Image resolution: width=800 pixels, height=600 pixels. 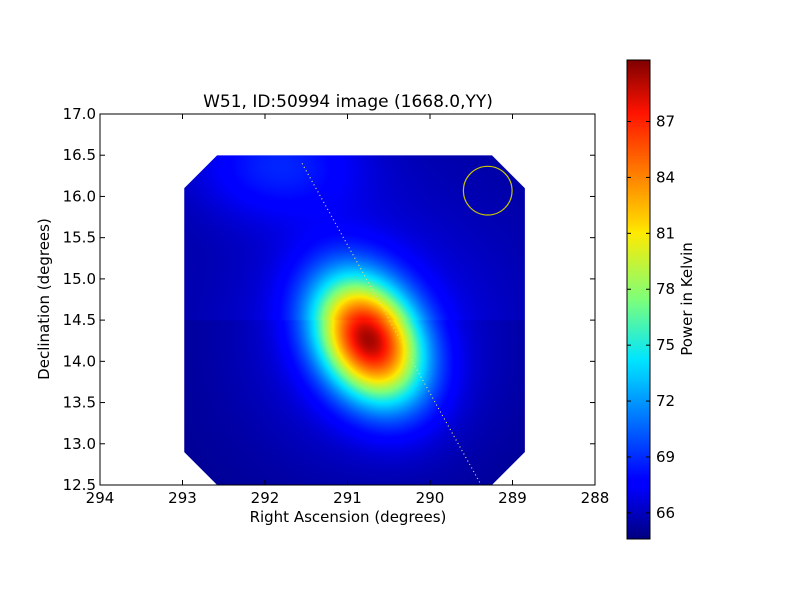 What do you see at coordinates (638, 299) in the screenshot?
I see `colorbar` at bounding box center [638, 299].